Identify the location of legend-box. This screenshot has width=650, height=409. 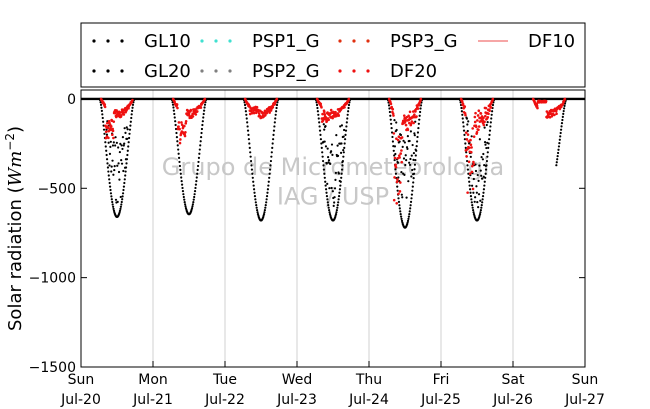
(333, 55).